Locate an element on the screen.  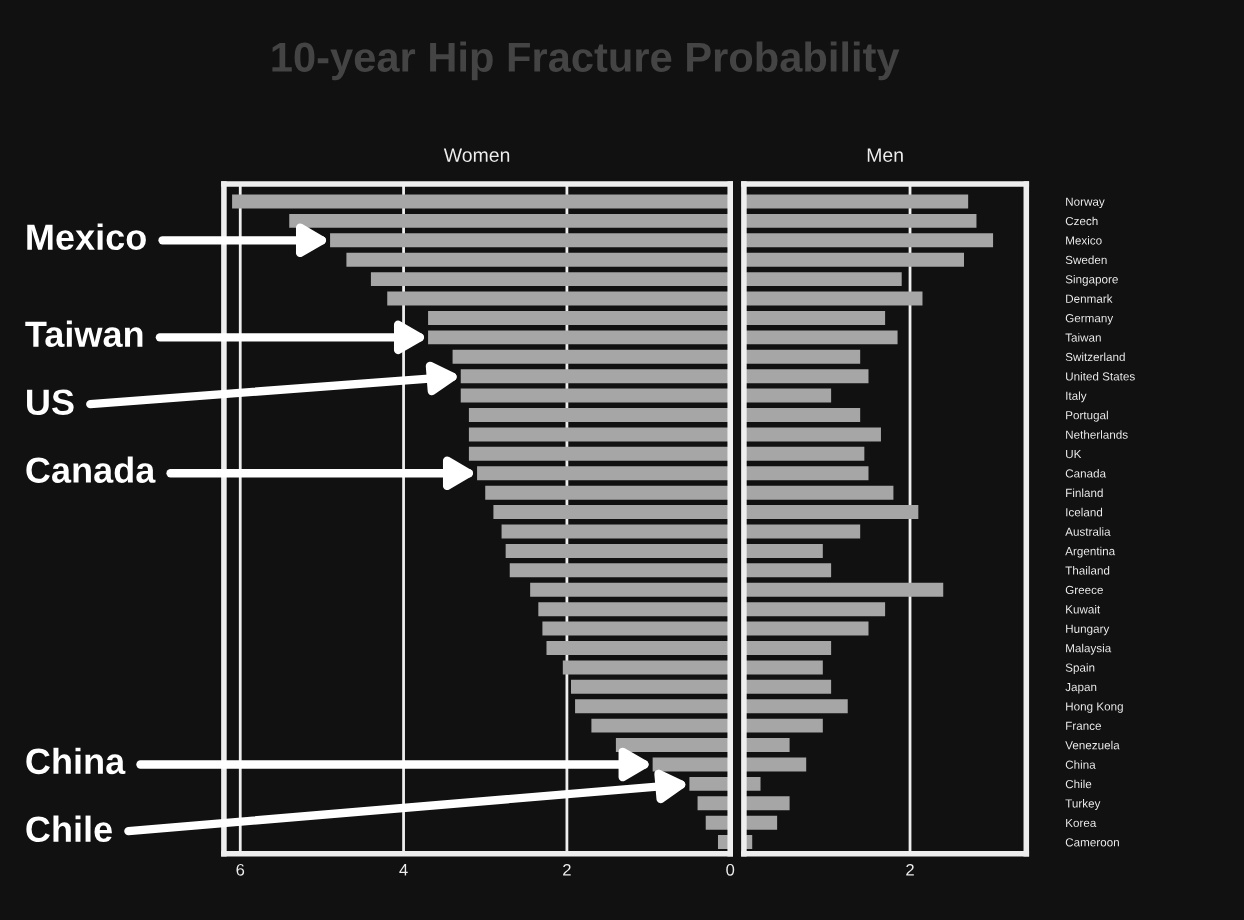
annotation: Chile is located at coordinates (69, 829).